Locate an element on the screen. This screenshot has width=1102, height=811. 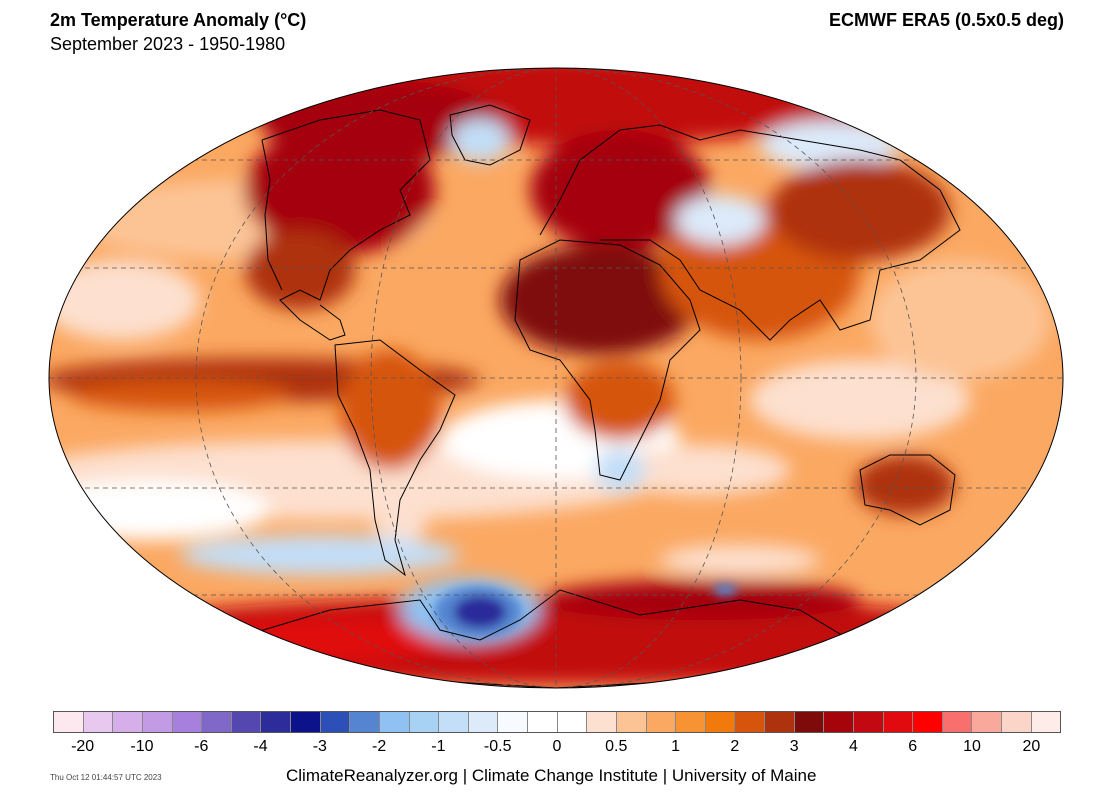
colorbar-tick-label: 20 is located at coordinates (1031, 746).